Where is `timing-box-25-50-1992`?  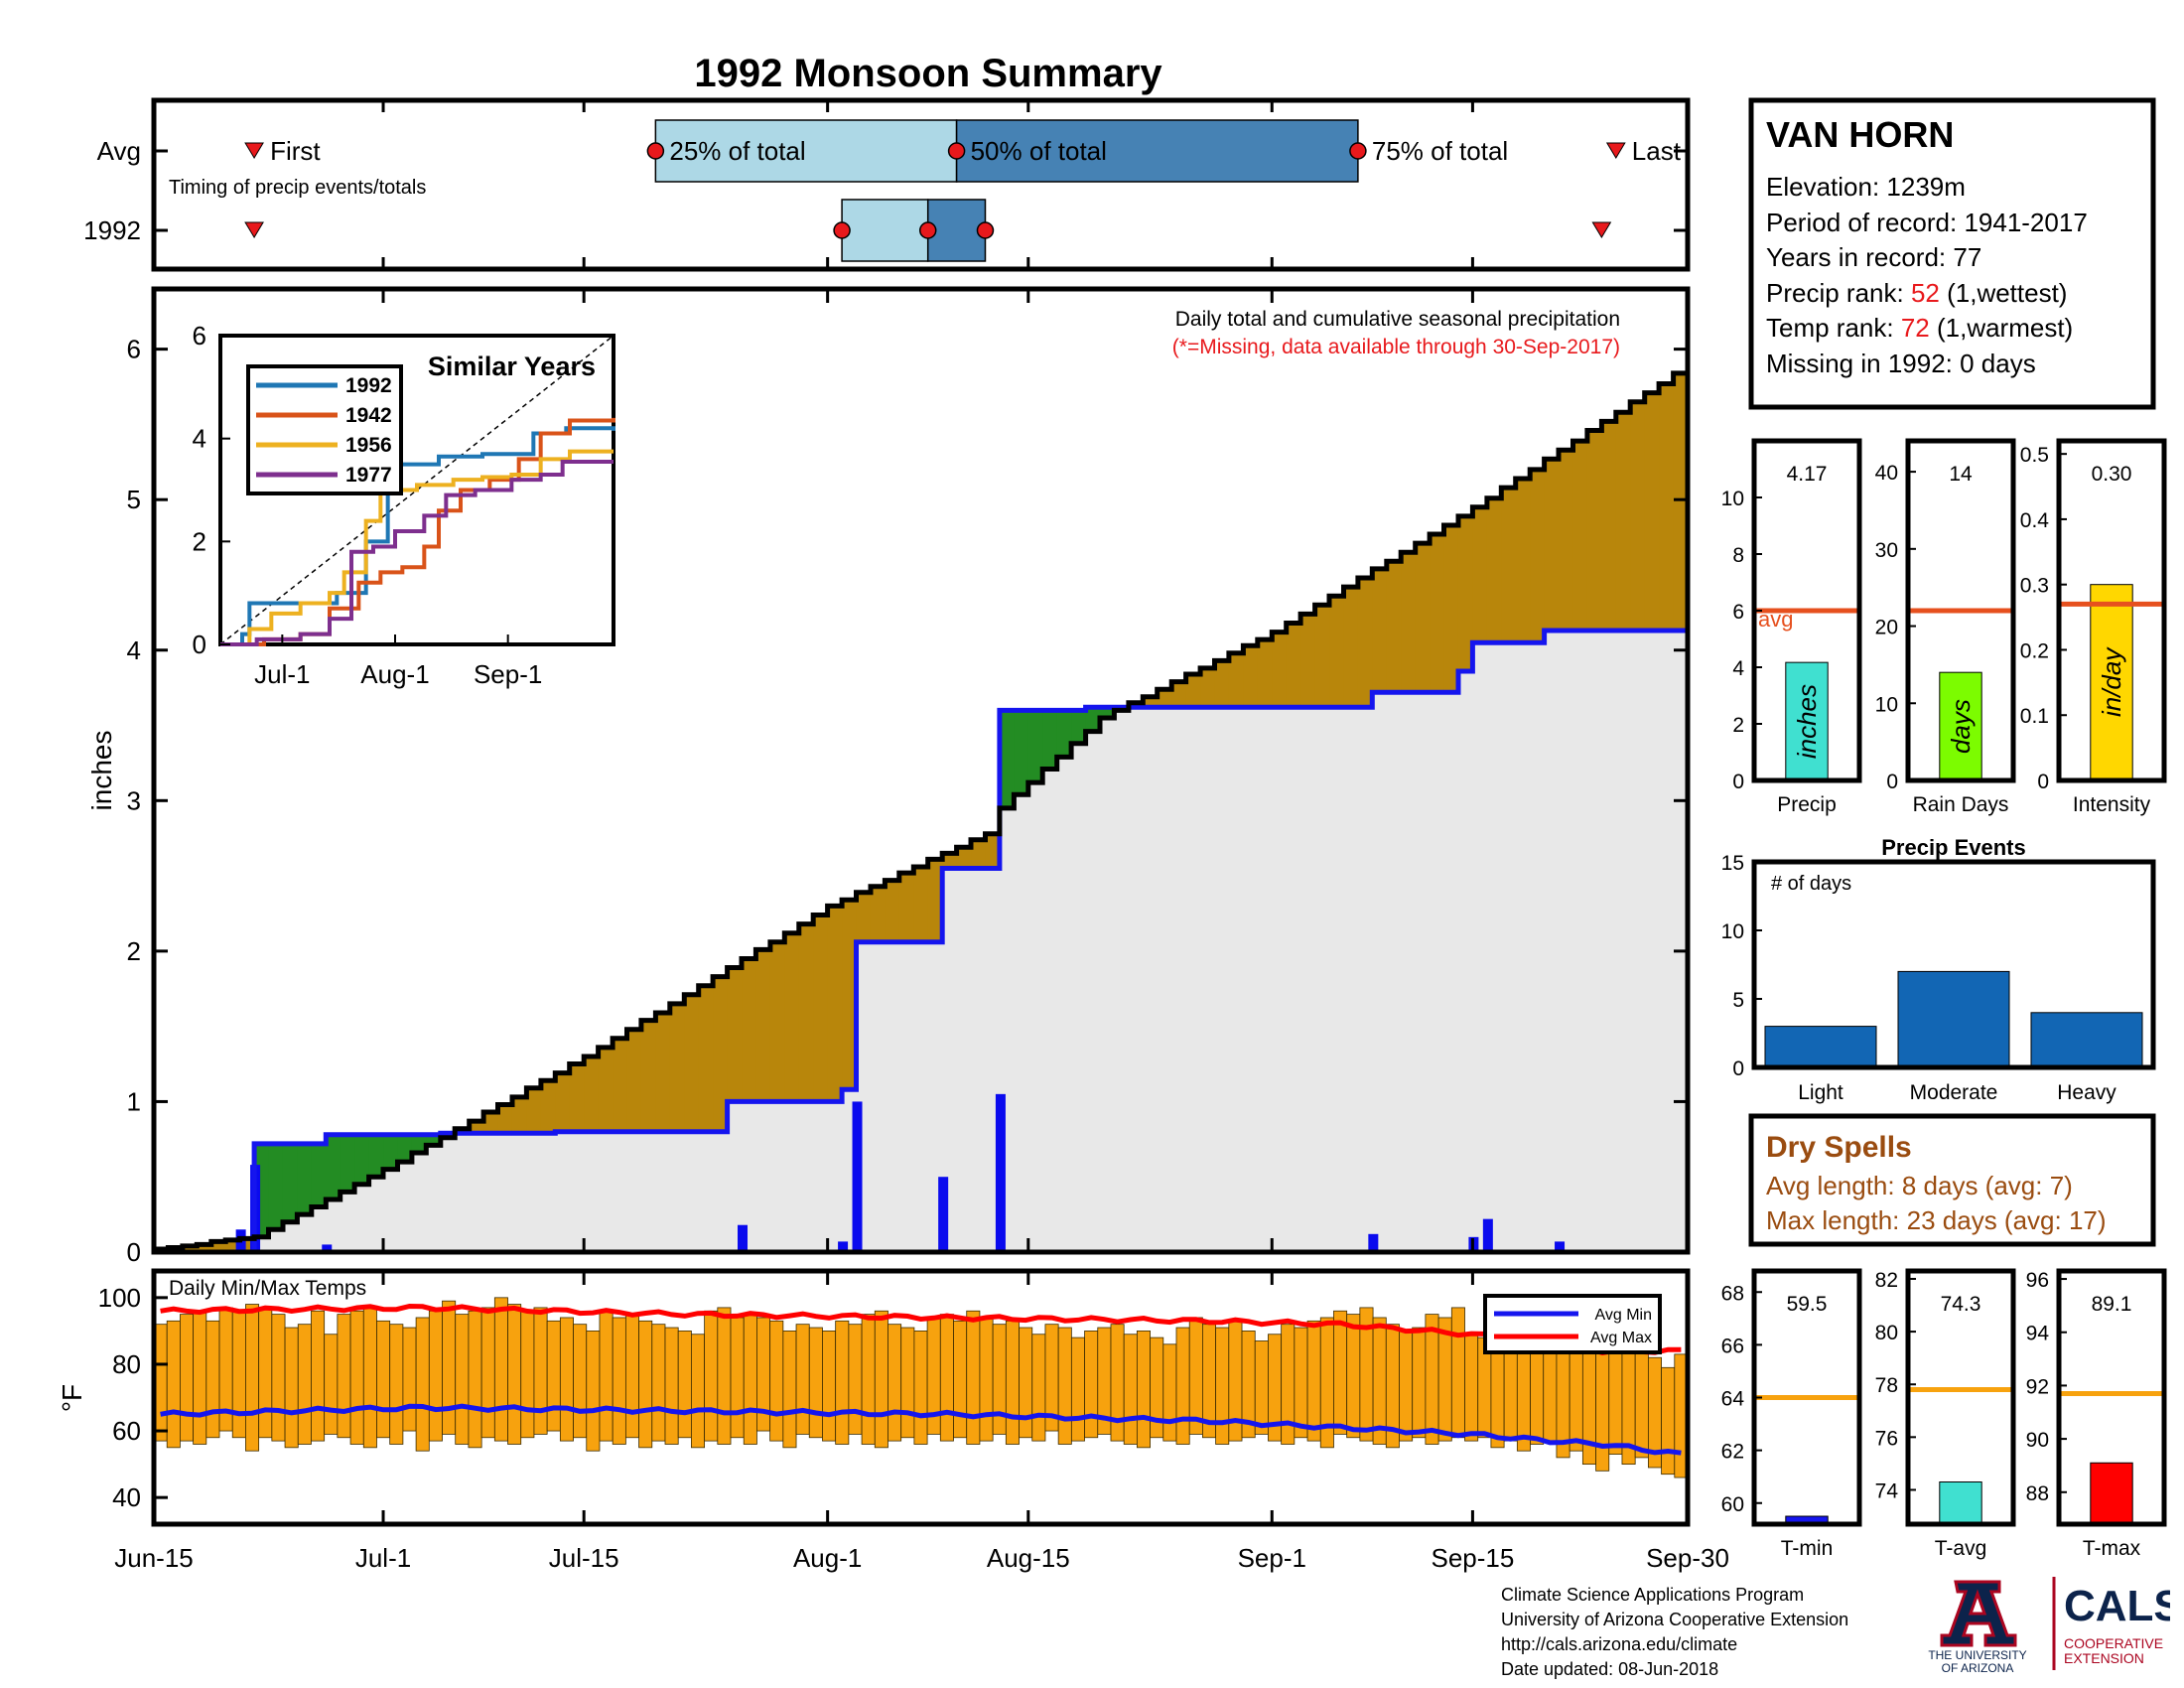
timing-box-25-50-1992 is located at coordinates (885, 230).